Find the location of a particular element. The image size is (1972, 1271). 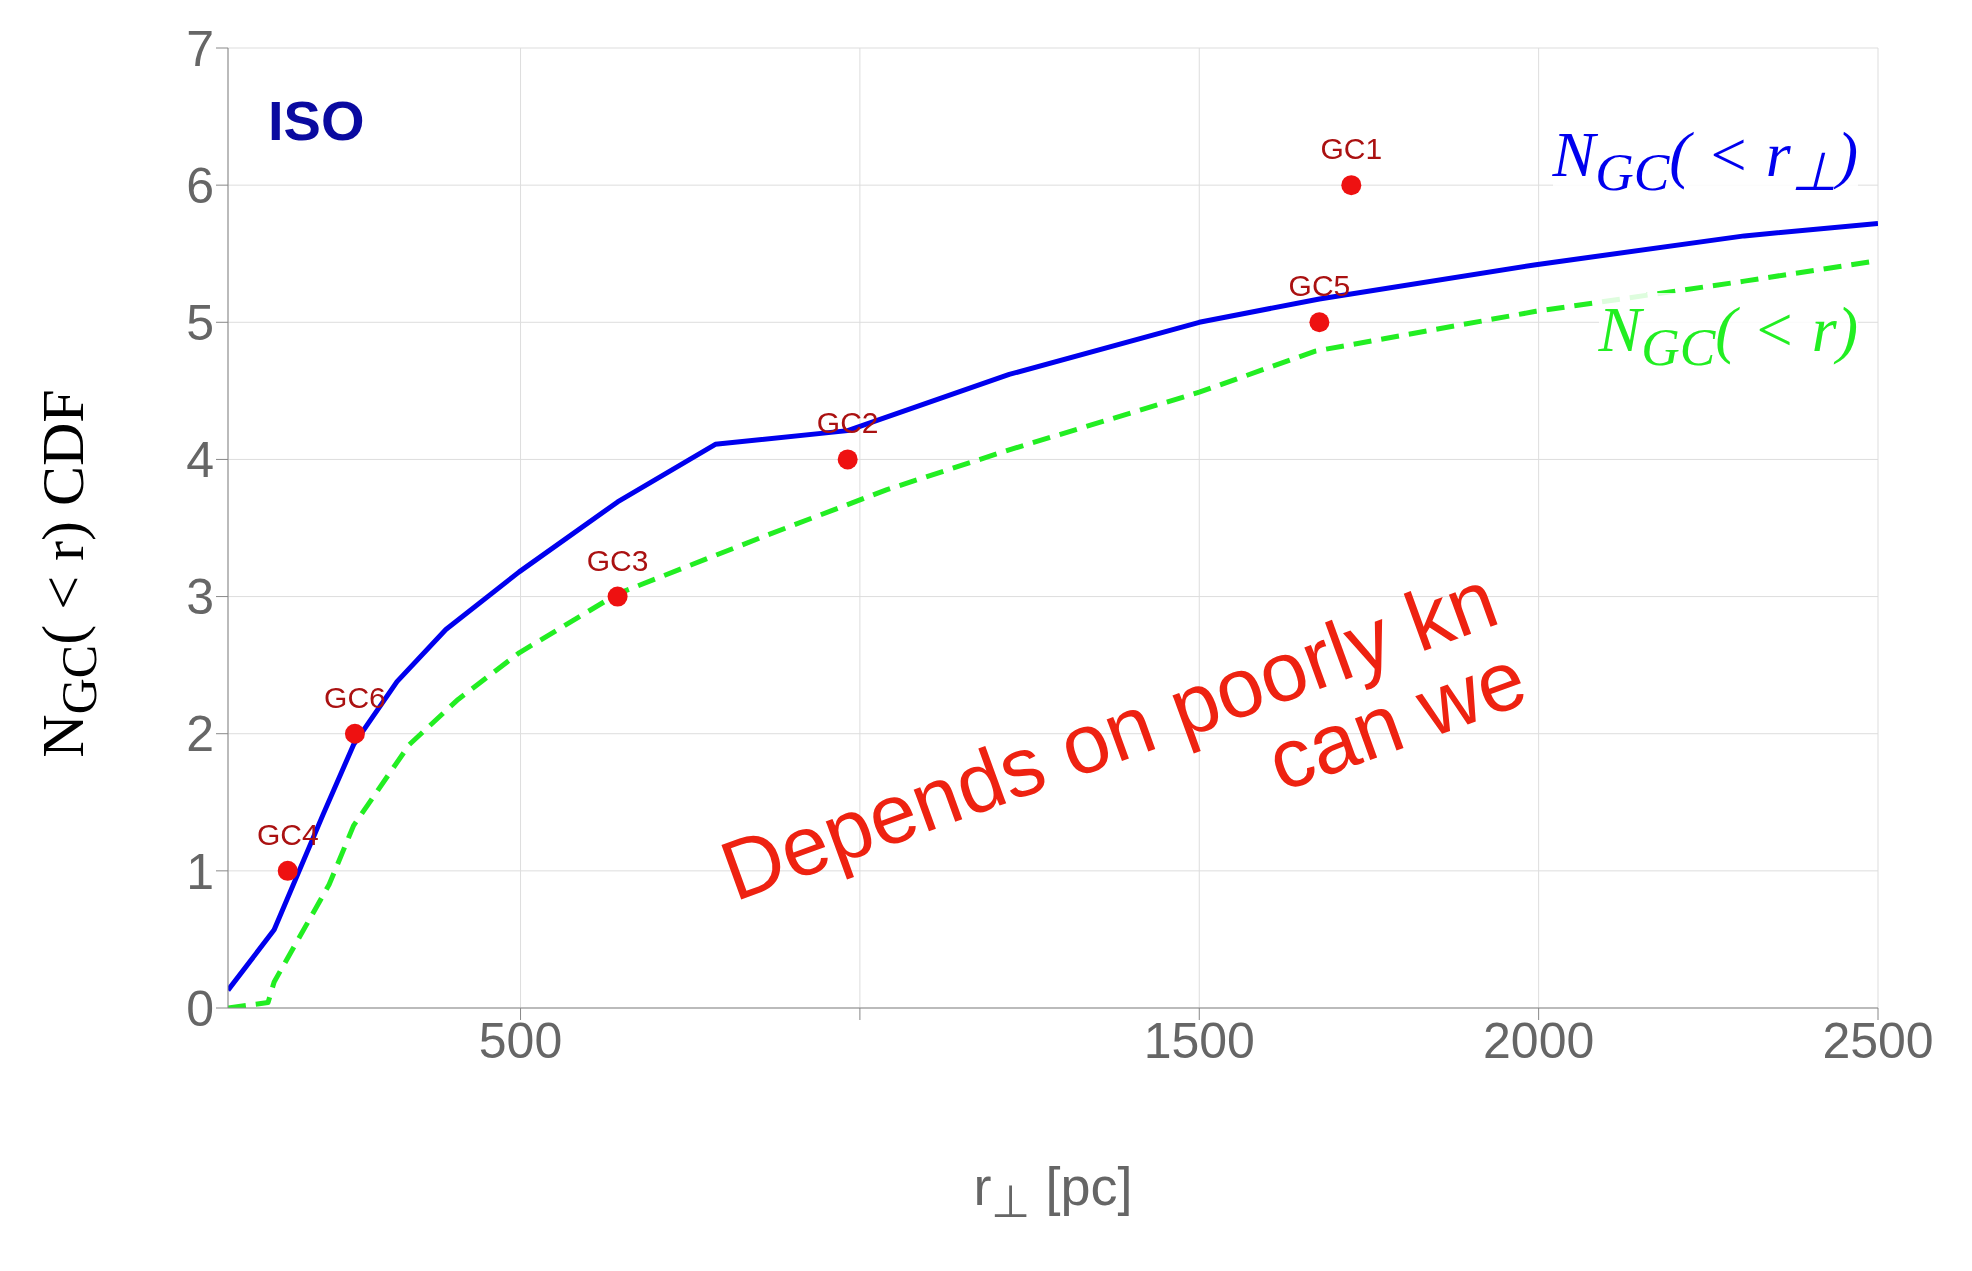

y-tick-label: 6 is located at coordinates (200, 185).